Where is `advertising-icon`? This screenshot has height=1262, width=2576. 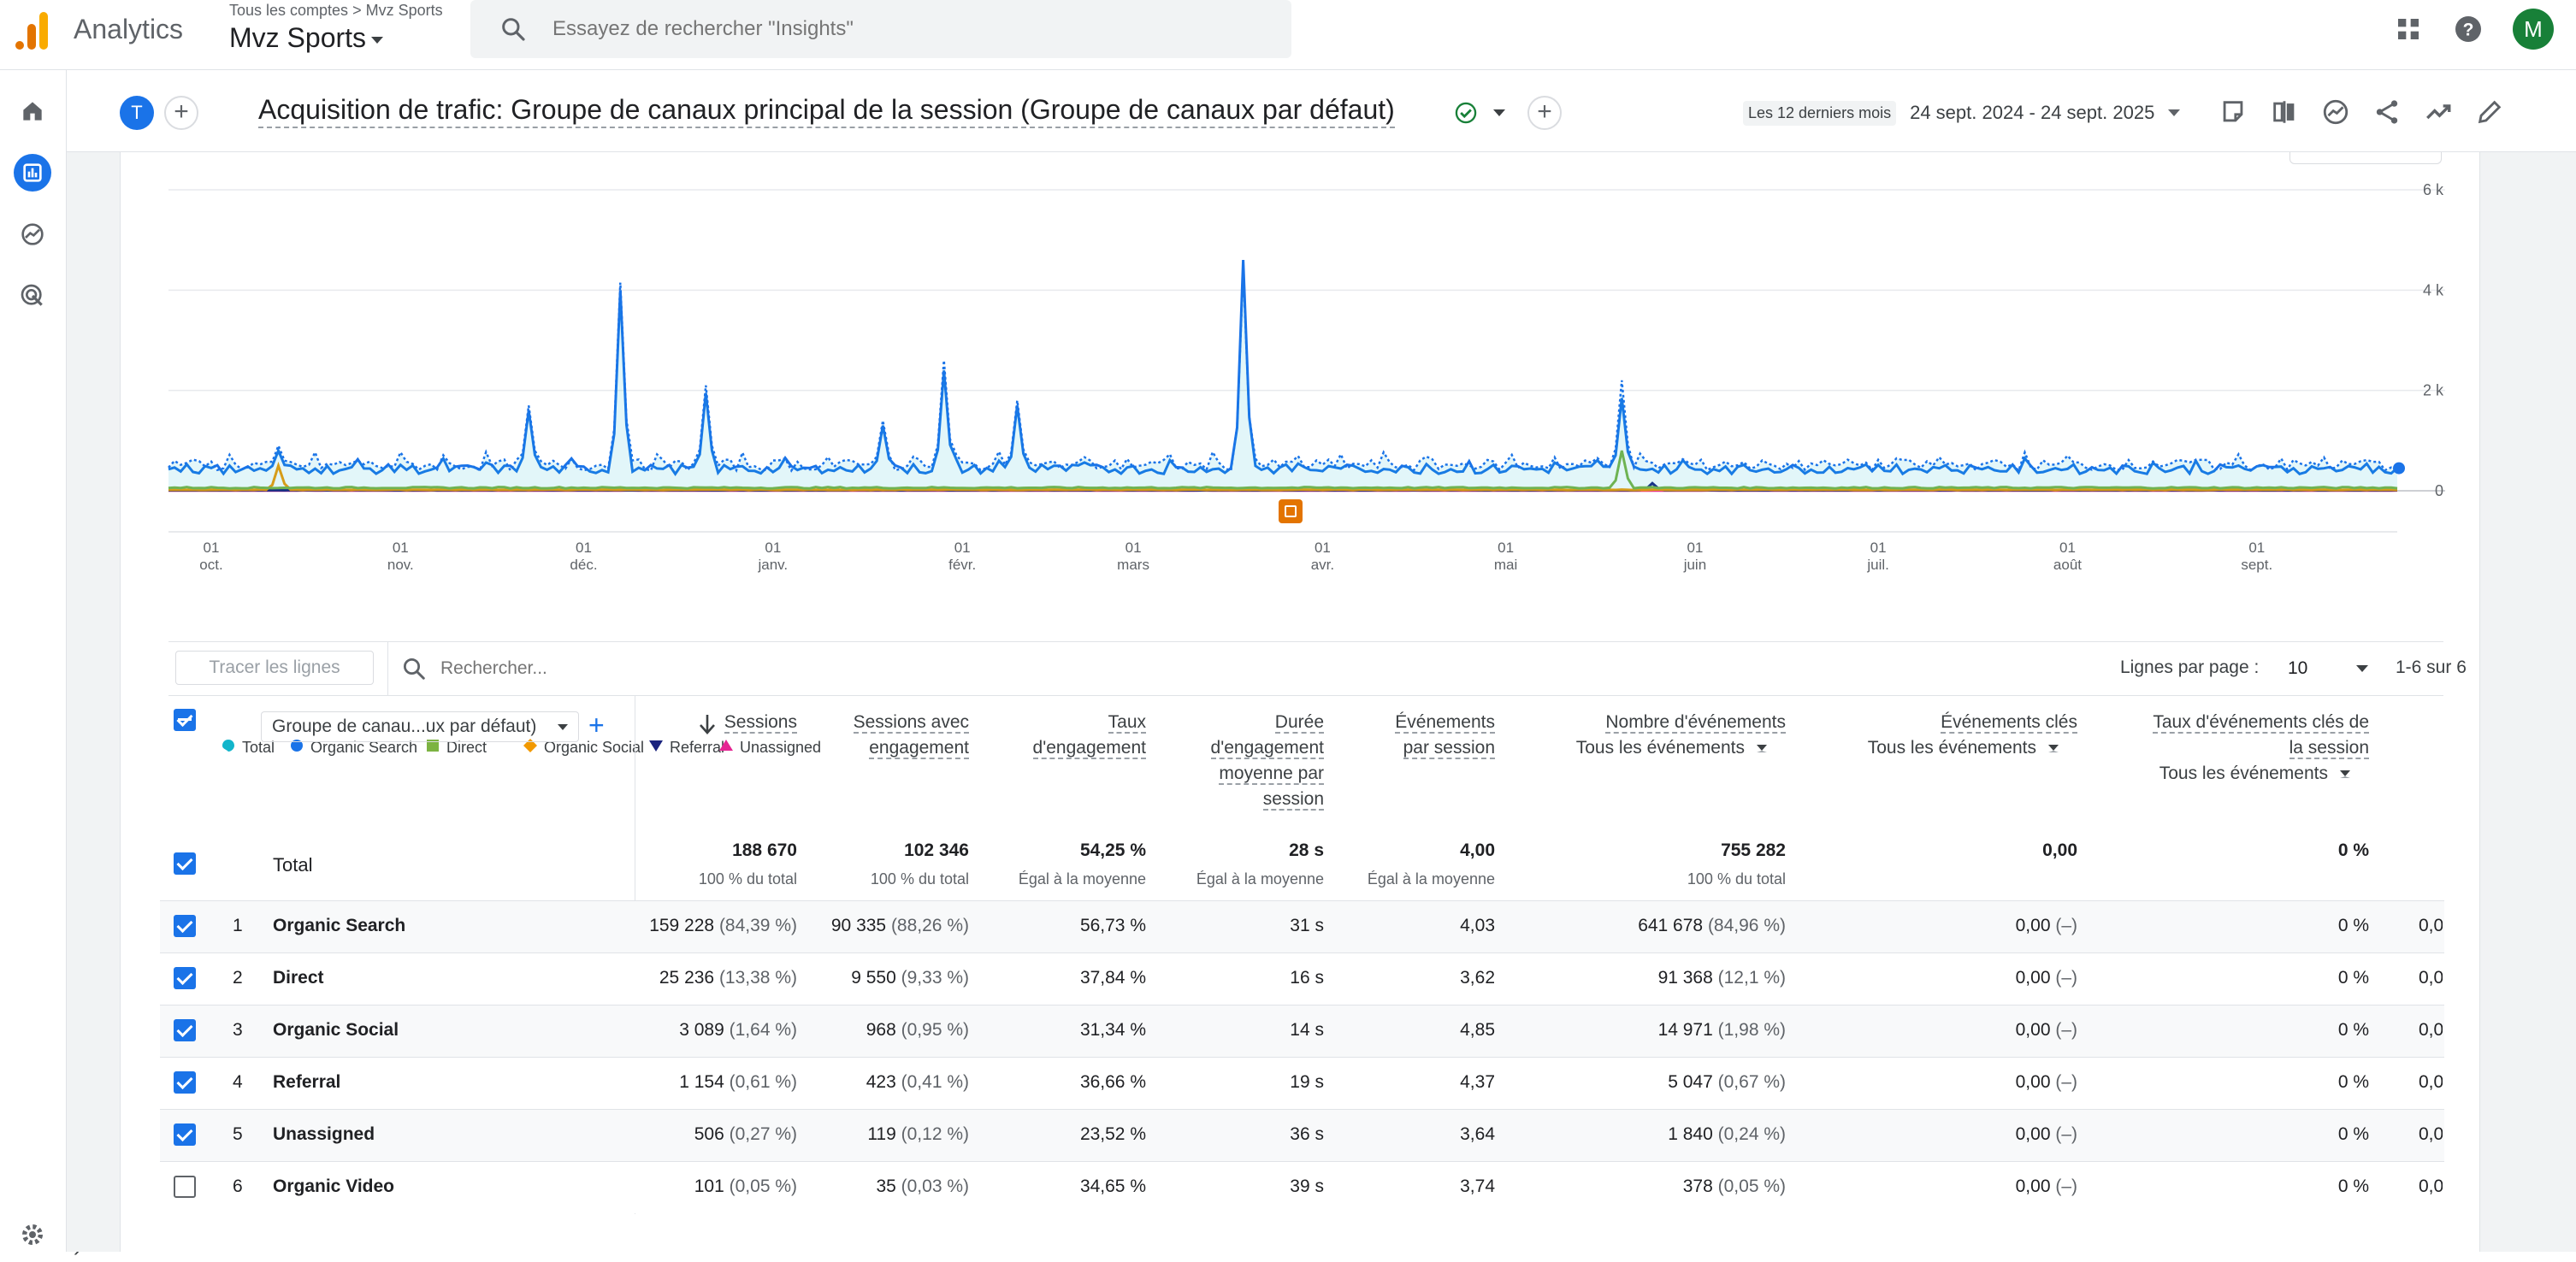
advertising-icon is located at coordinates (32, 296).